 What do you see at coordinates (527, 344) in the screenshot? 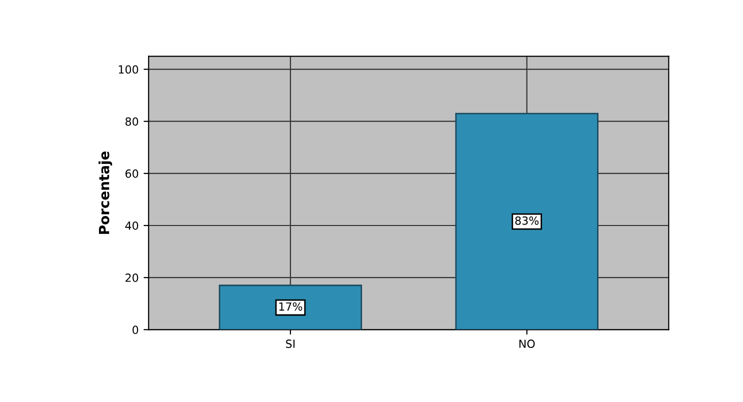
I see `x-tick-label: NO` at bounding box center [527, 344].